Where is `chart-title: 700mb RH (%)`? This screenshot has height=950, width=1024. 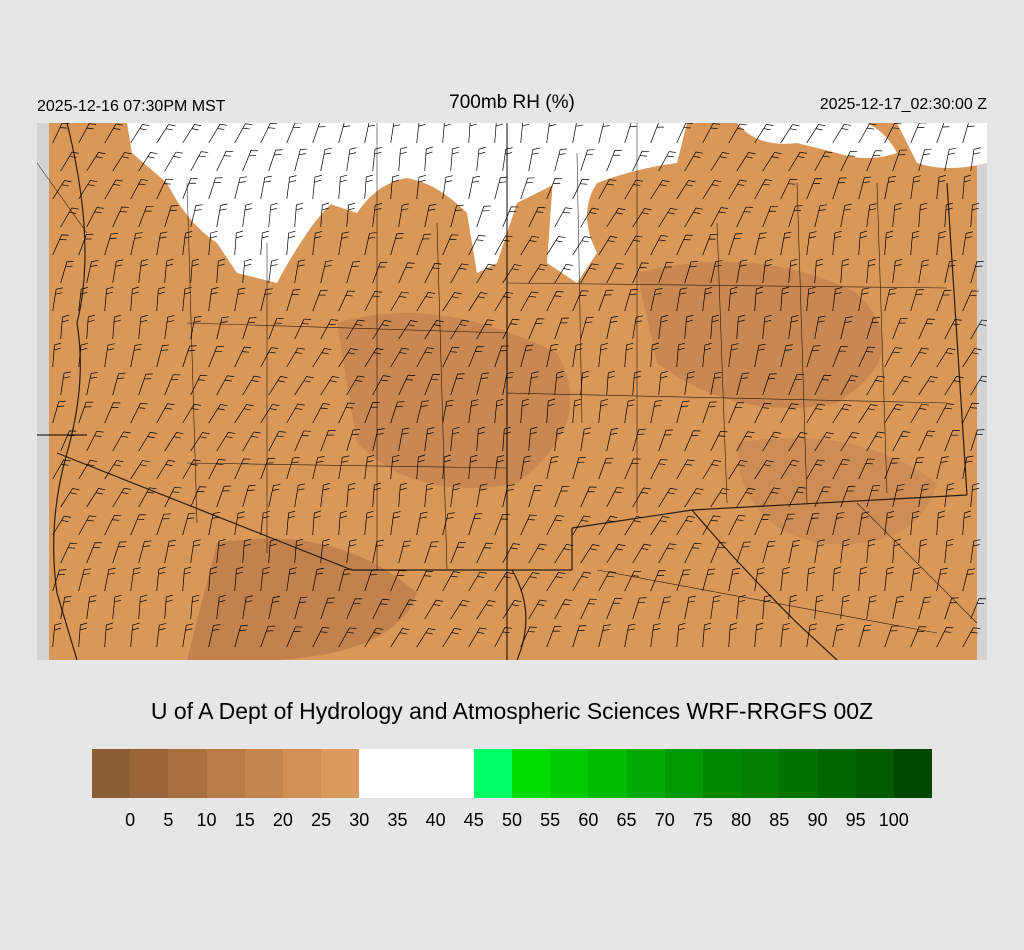
chart-title: 700mb RH (%) is located at coordinates (512, 102).